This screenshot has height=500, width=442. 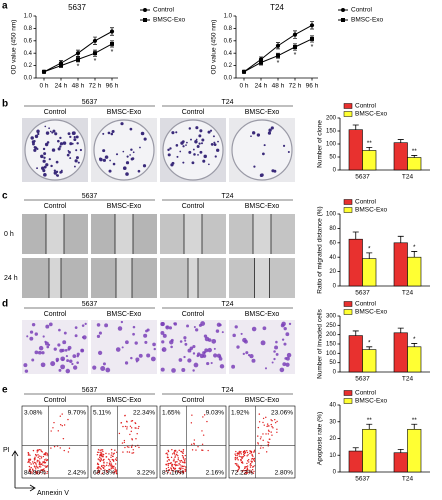 What do you see at coordinates (28, 17) in the screenshot?
I see `y-tick-label: 1.0` at bounding box center [28, 17].